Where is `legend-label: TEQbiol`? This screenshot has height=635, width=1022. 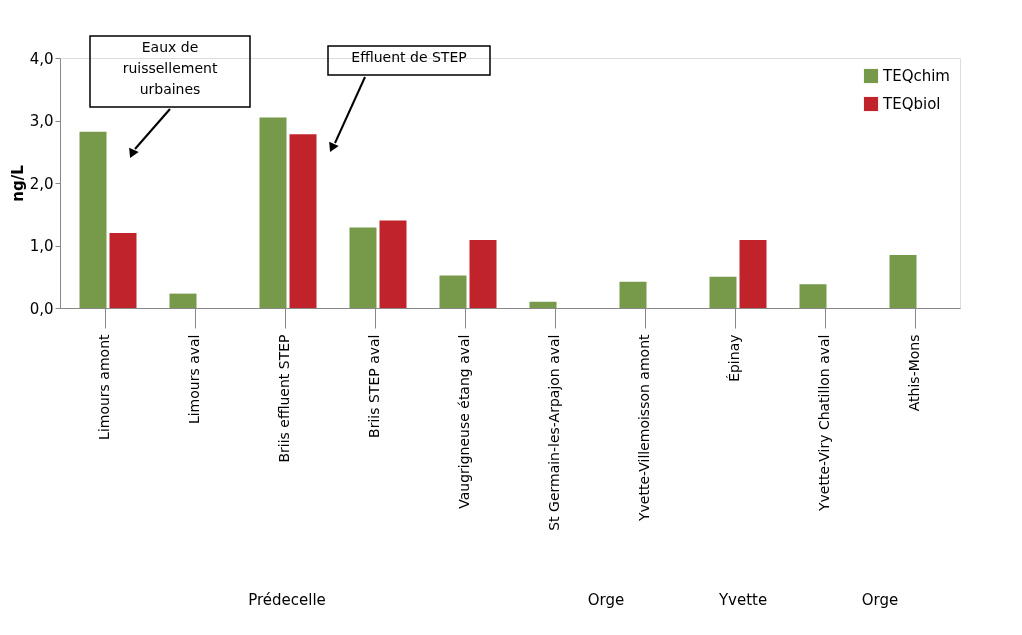
legend-label: TEQbiol is located at coordinates (911, 104).